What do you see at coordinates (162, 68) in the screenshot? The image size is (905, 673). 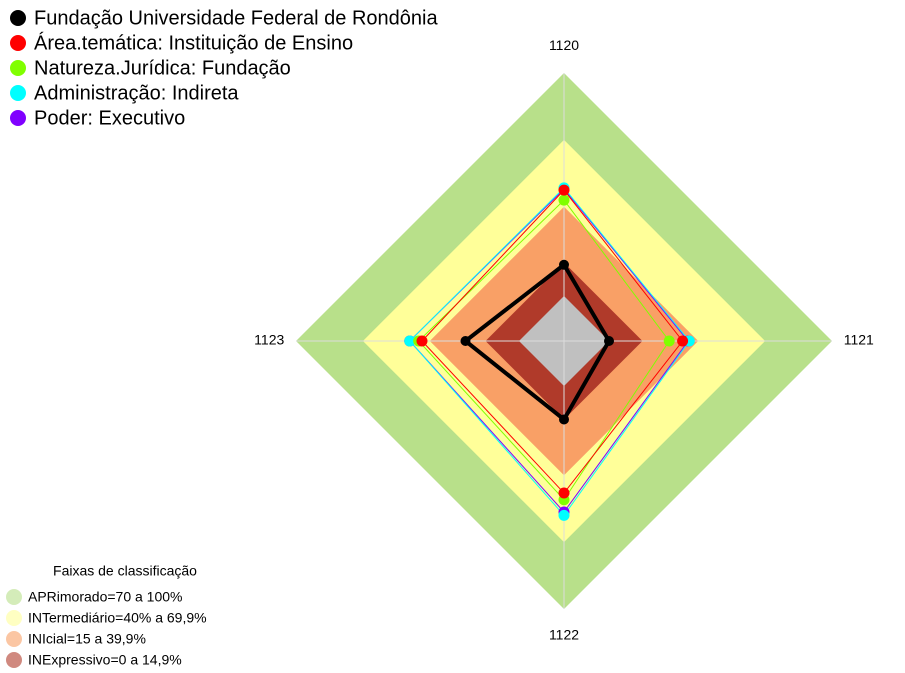 I see `legend-label: Natureza.Jurídica: Fundação` at bounding box center [162, 68].